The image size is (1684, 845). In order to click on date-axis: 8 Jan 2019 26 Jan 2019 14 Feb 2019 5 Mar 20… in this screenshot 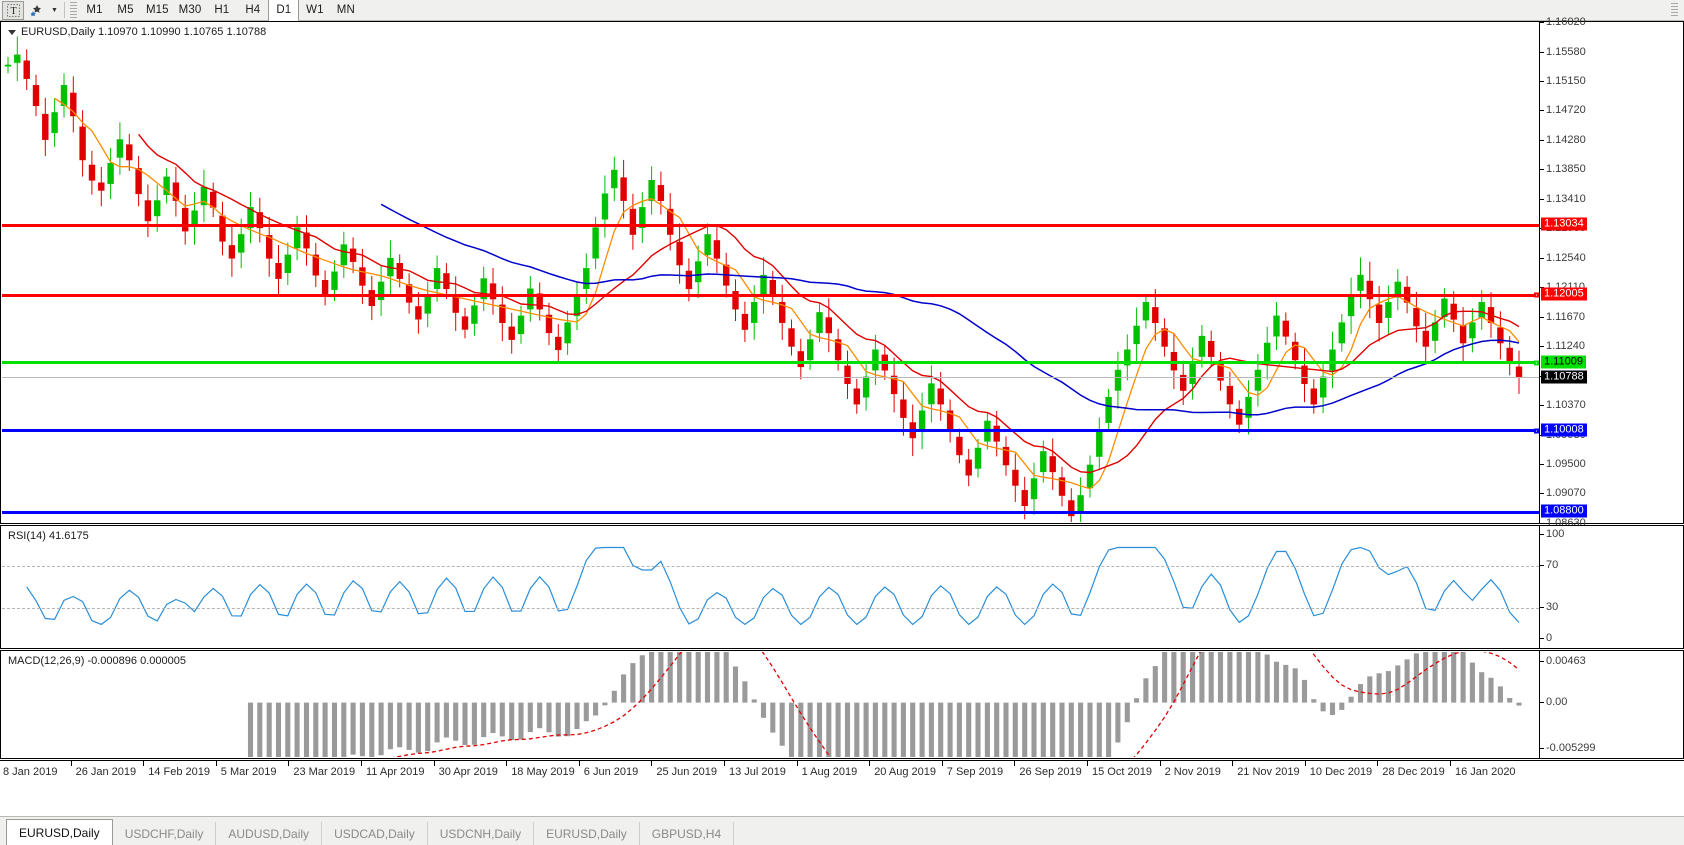, I will do `click(842, 772)`.